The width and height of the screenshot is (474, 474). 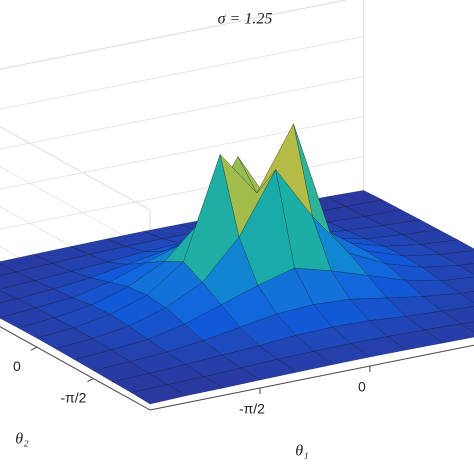 I want to click on x-tick-label: -π/2, so click(x=252, y=409).